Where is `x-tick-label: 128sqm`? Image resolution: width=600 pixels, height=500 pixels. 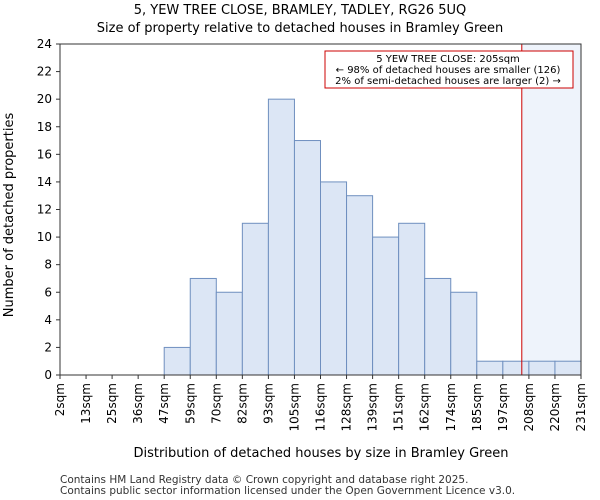 x-tick-label: 128sqm is located at coordinates (347, 407).